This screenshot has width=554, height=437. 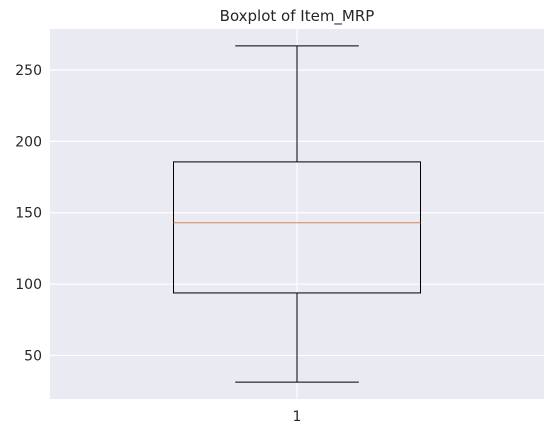 I want to click on y-tick-label: 100, so click(x=28, y=285).